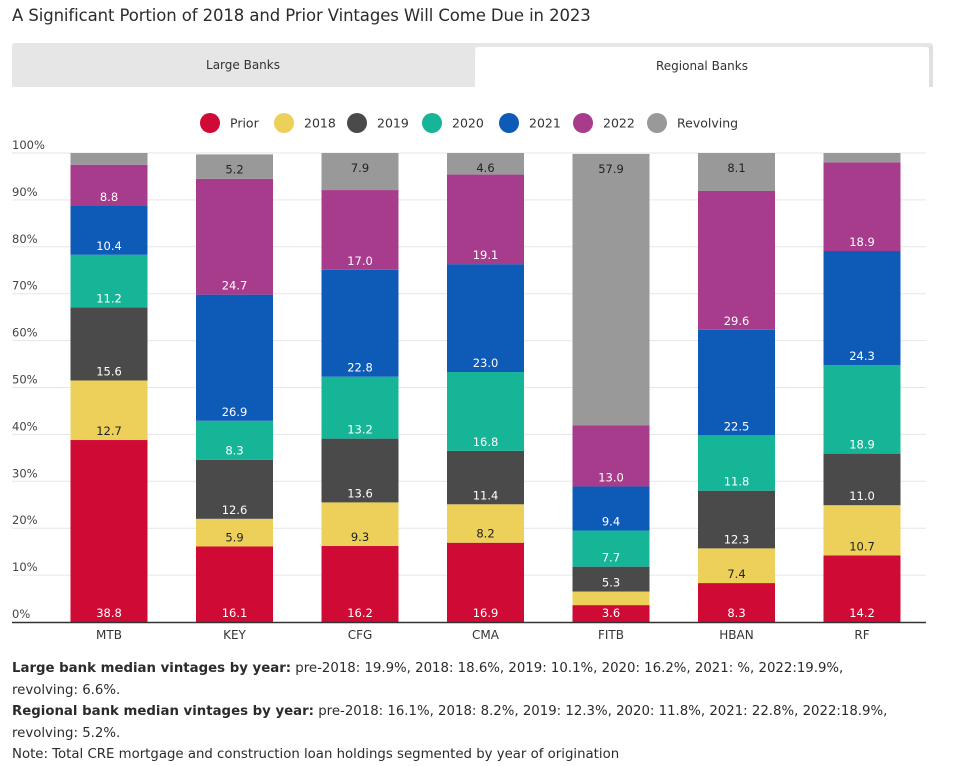  I want to click on data-label: 13.6, so click(360, 493).